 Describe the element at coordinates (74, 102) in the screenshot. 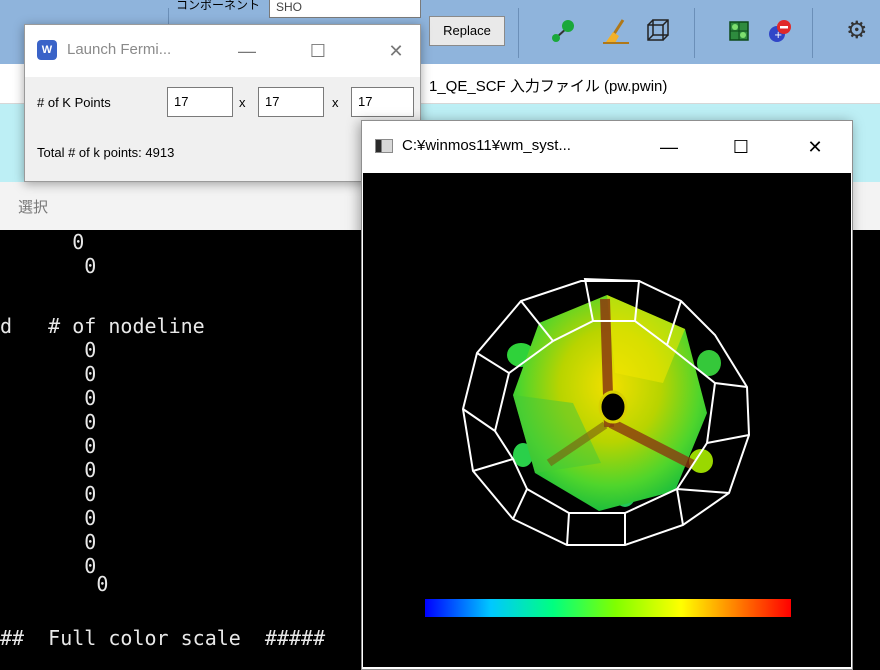

I see `kpoints-label: # of K Points` at that location.